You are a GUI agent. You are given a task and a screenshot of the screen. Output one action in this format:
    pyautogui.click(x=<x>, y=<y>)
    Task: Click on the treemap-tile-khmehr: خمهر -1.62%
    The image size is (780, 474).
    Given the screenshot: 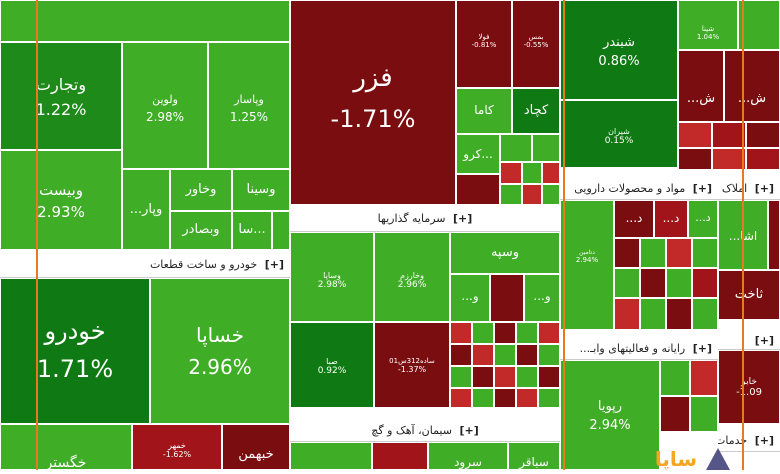 What is the action you would take?
    pyautogui.click(x=177, y=447)
    